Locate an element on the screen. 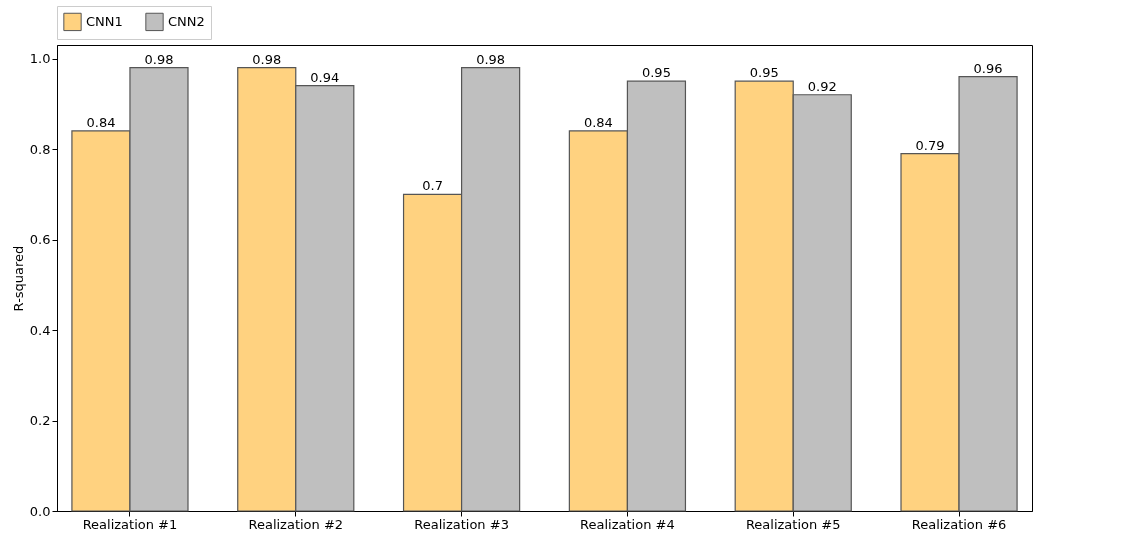  data-label: 0.7 is located at coordinates (432, 186).